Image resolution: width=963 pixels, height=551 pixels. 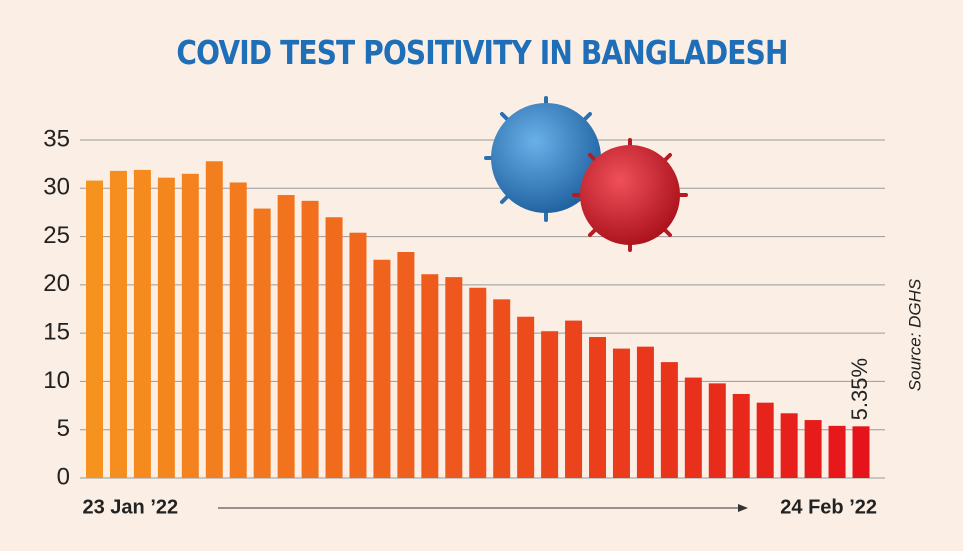 I want to click on y-tick-label: 35, so click(x=56, y=138).